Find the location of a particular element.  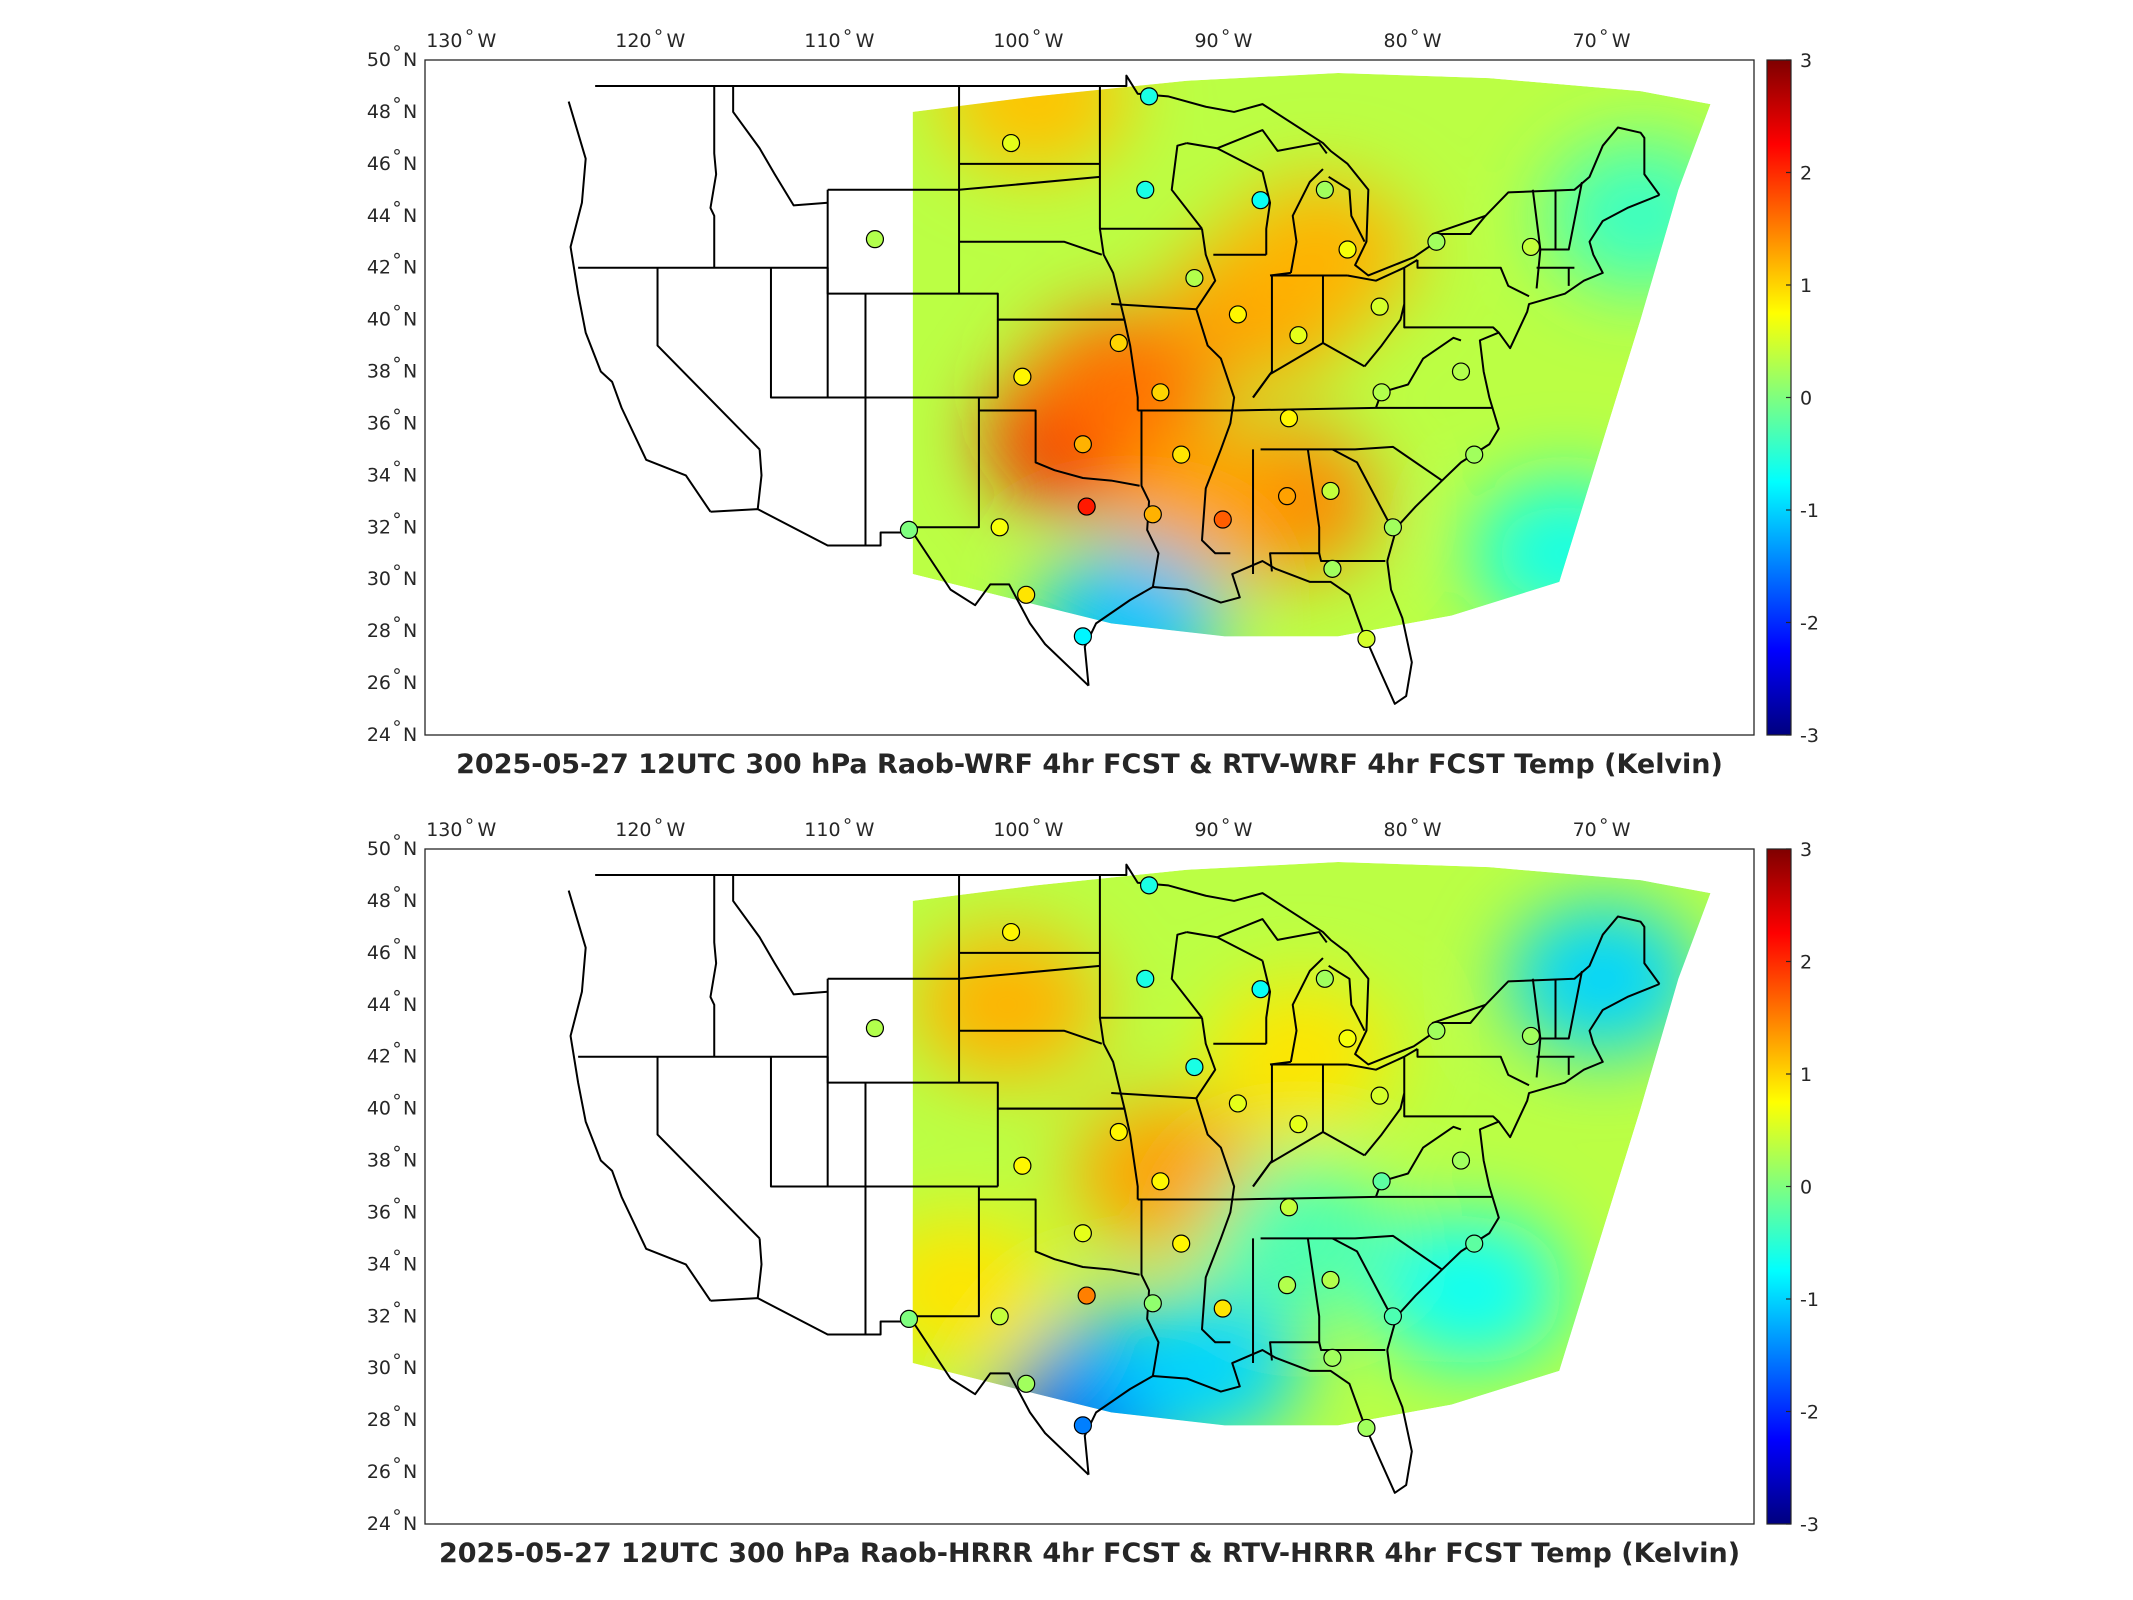

lon-tick-label: 80 is located at coordinates (1396, 41).